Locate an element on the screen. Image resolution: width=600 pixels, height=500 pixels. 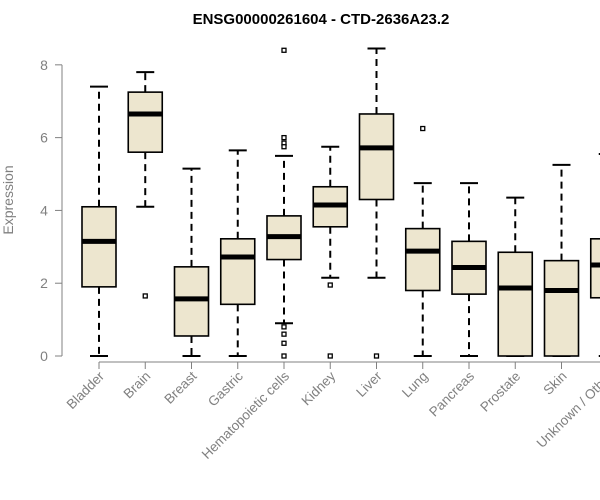
y-tick-label-0: 0 is located at coordinates (44, 356).